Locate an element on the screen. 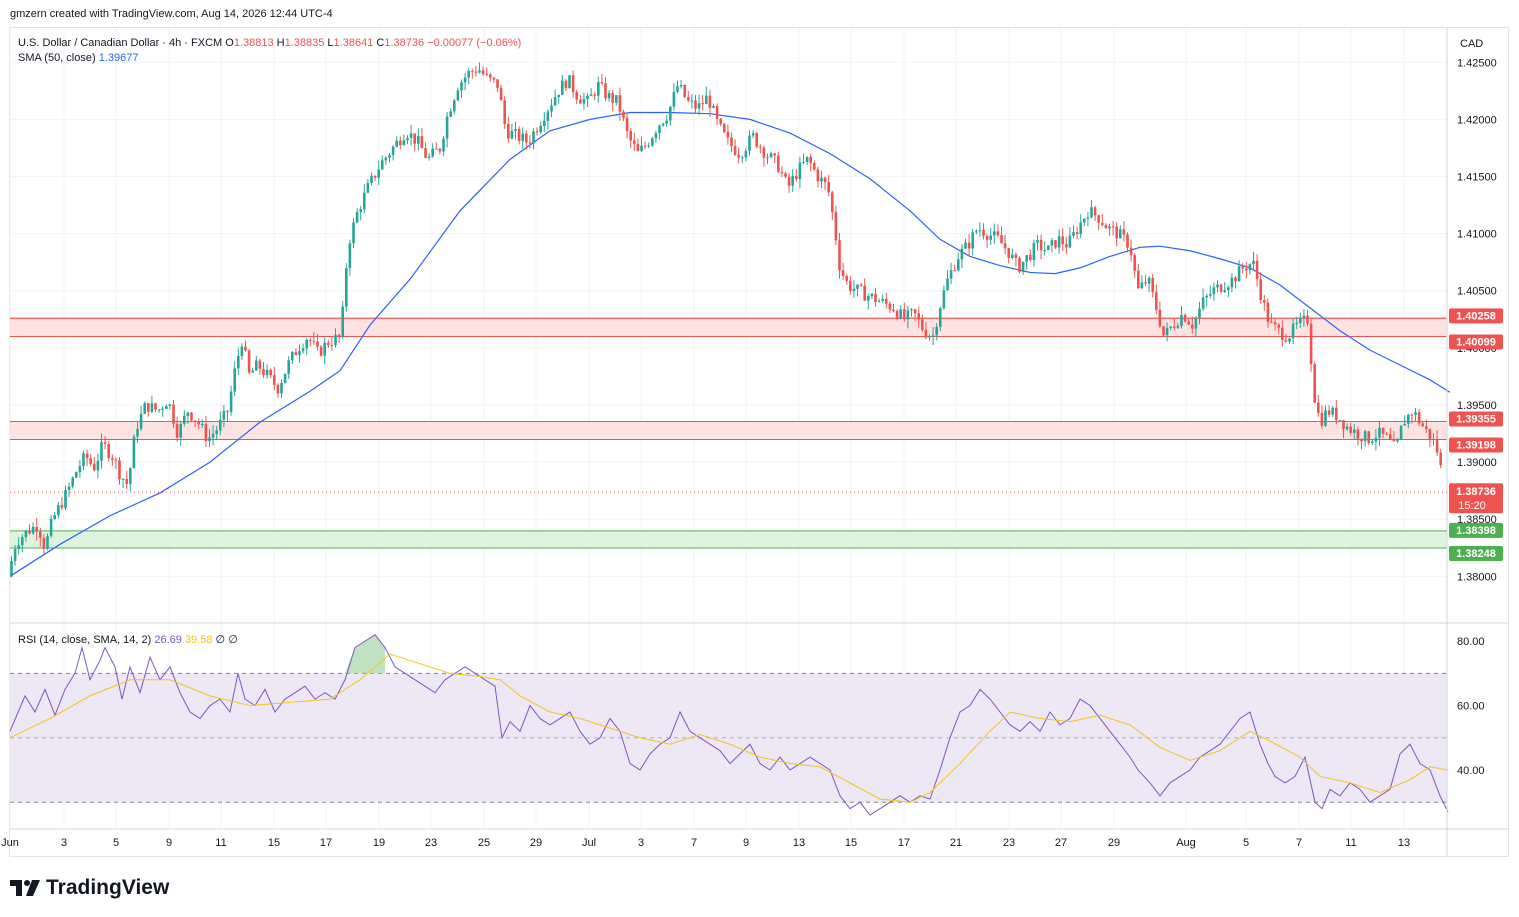 Image resolution: width=1519 pixels, height=917 pixels. price-tick-label: 1.38000 is located at coordinates (1477, 577).